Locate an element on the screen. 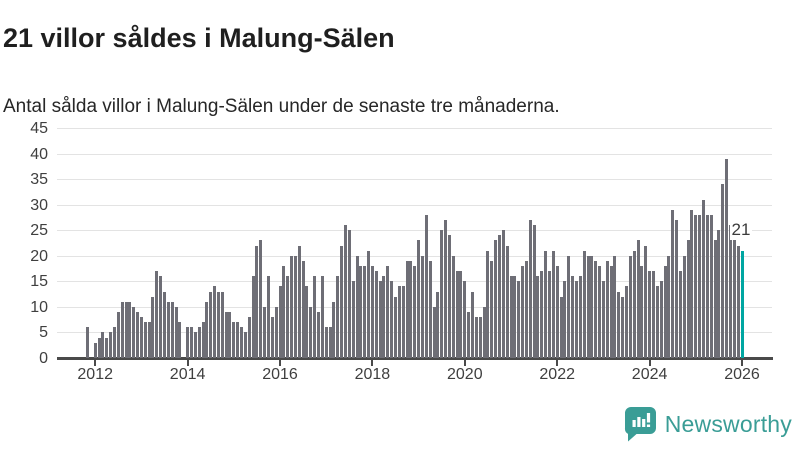  y-axis-tick-label: 0 is located at coordinates (43, 358).